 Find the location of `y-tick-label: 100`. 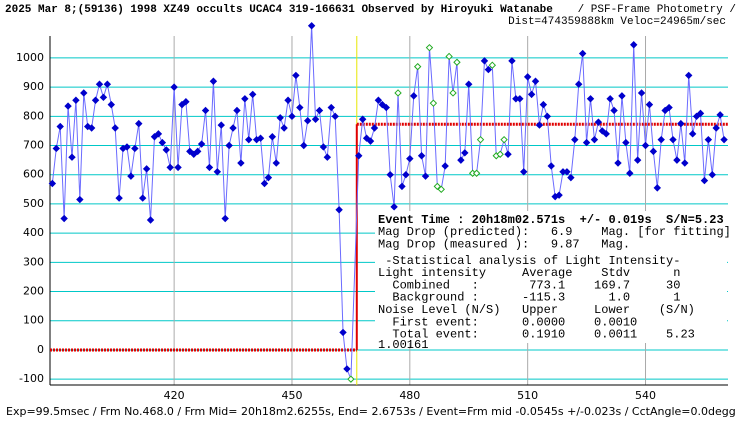

y-tick-label: 100 is located at coordinates (33, 320).